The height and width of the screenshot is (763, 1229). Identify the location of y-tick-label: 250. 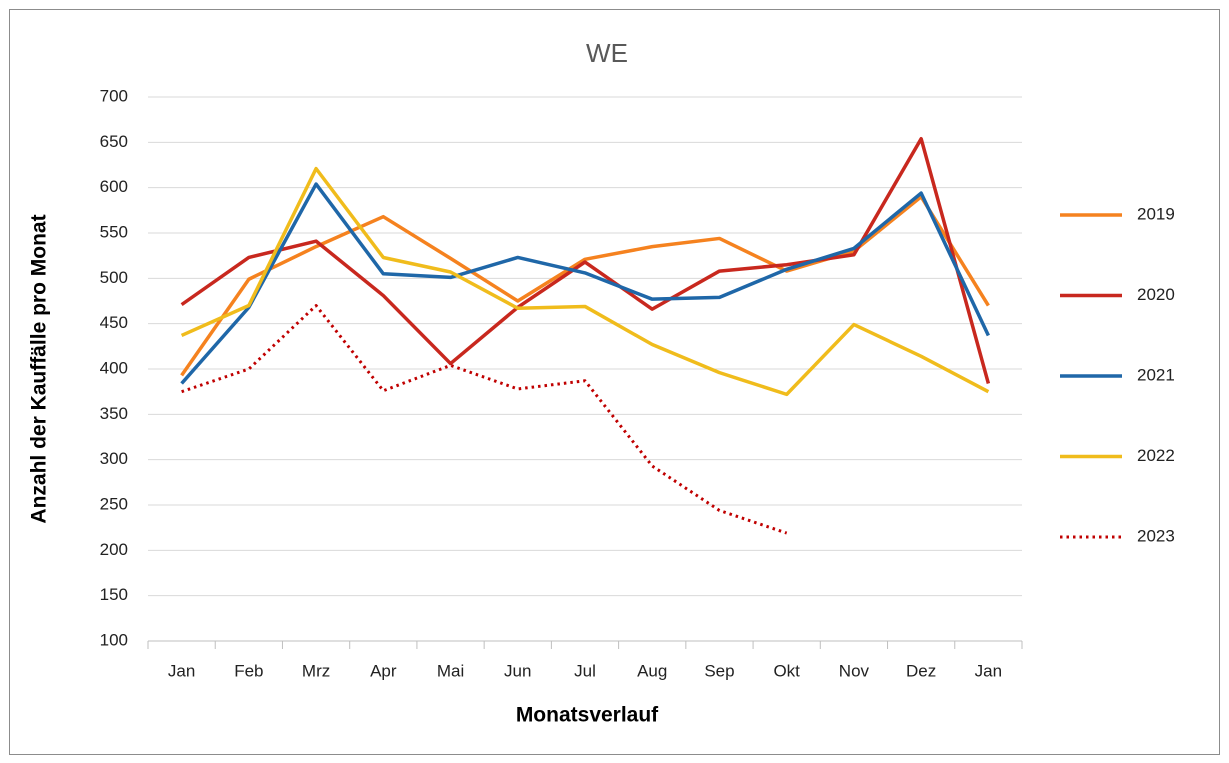
(114, 503).